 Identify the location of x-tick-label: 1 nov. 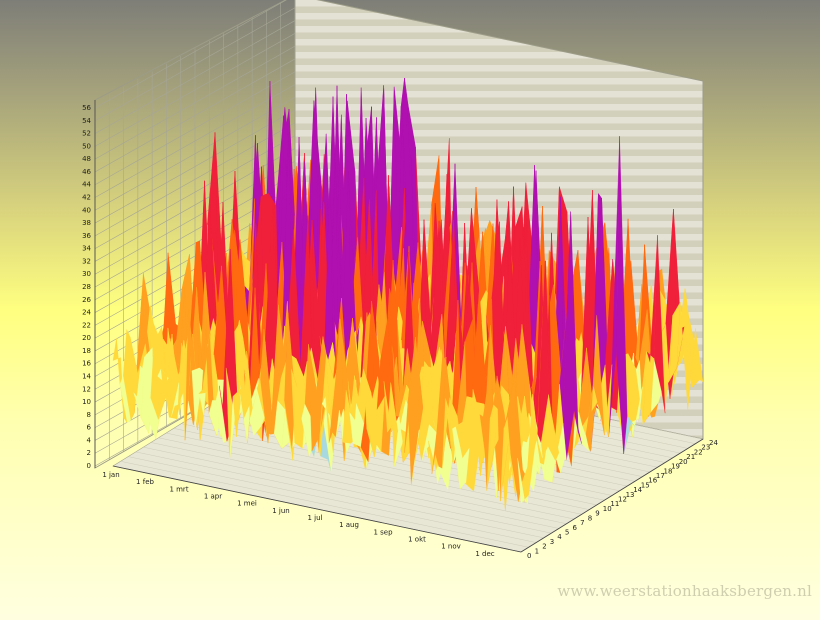
(451, 547).